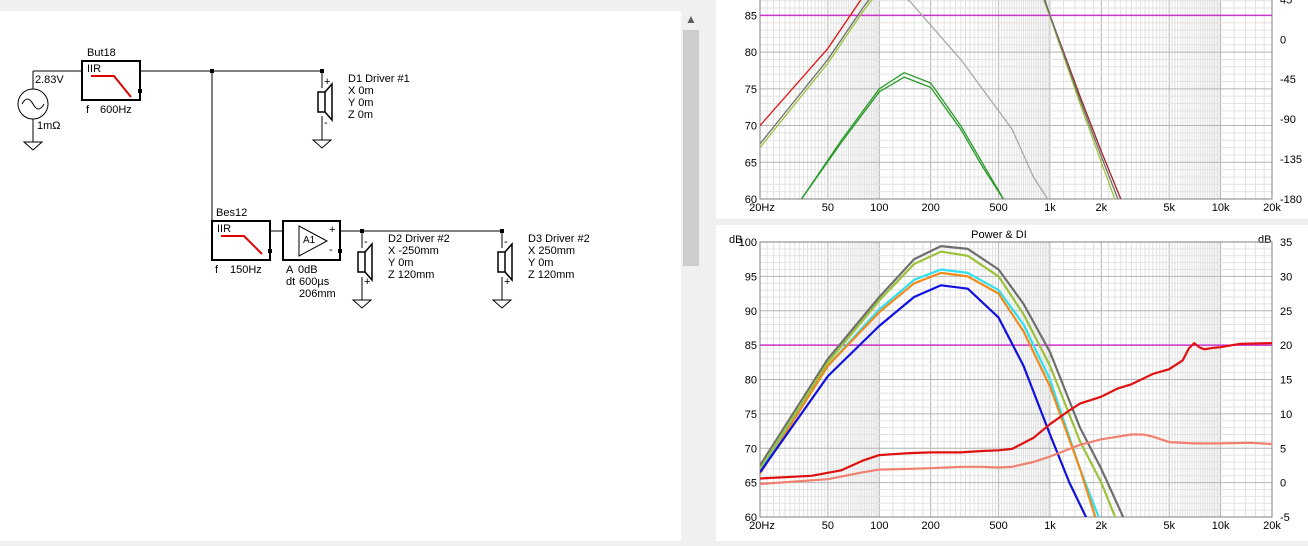 The width and height of the screenshot is (1308, 546). Describe the element at coordinates (331, 250) in the screenshot. I see `amp-minus: -` at that location.